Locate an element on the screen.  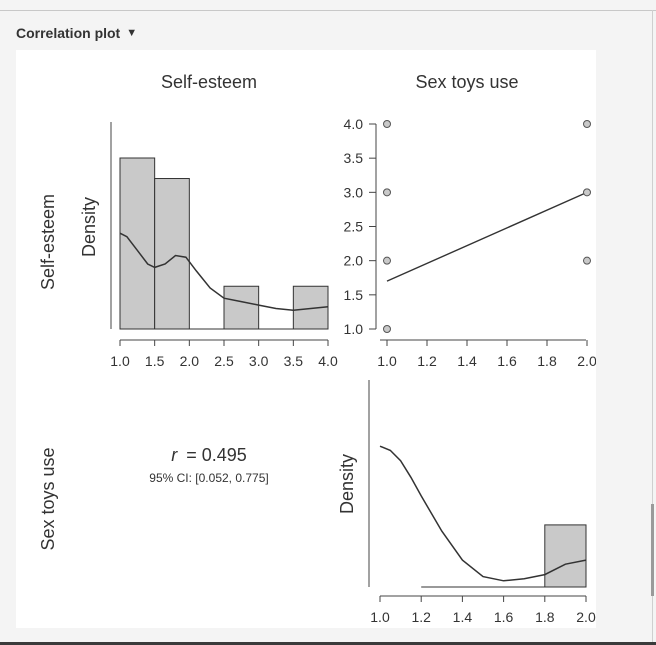
sex-toys-use-histogram: Density 1.0 1.2 1.4 1.6 1.8 2.0 is located at coordinates (466, 502).